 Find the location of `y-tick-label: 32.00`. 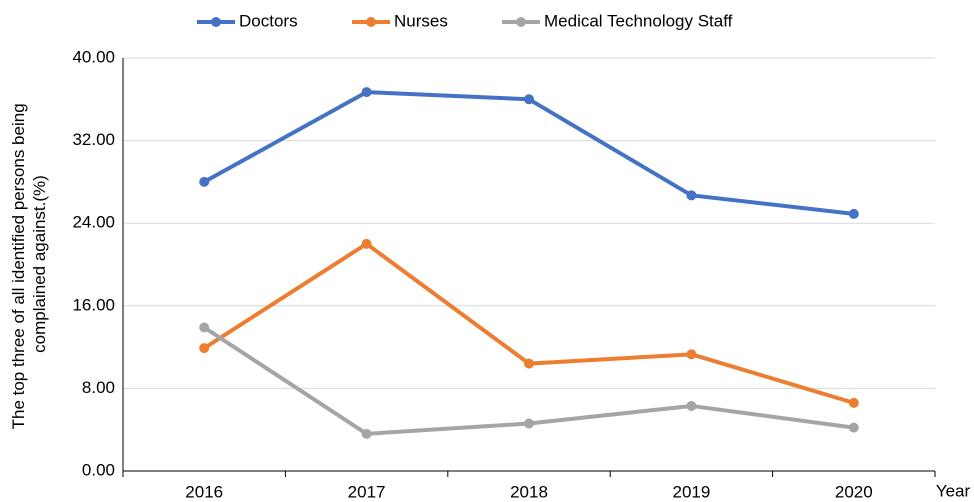

y-tick-label: 32.00 is located at coordinates (93, 139).